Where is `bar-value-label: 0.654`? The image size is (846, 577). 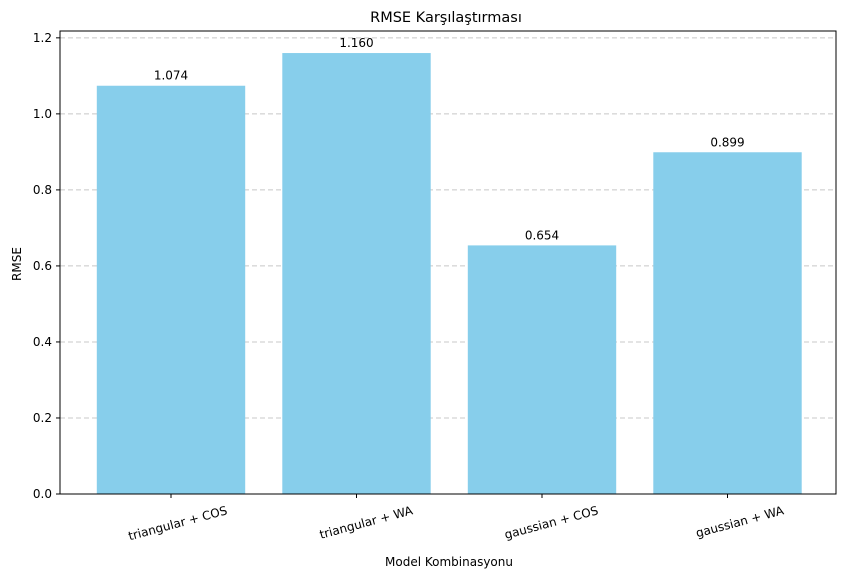
bar-value-label: 0.654 is located at coordinates (542, 235).